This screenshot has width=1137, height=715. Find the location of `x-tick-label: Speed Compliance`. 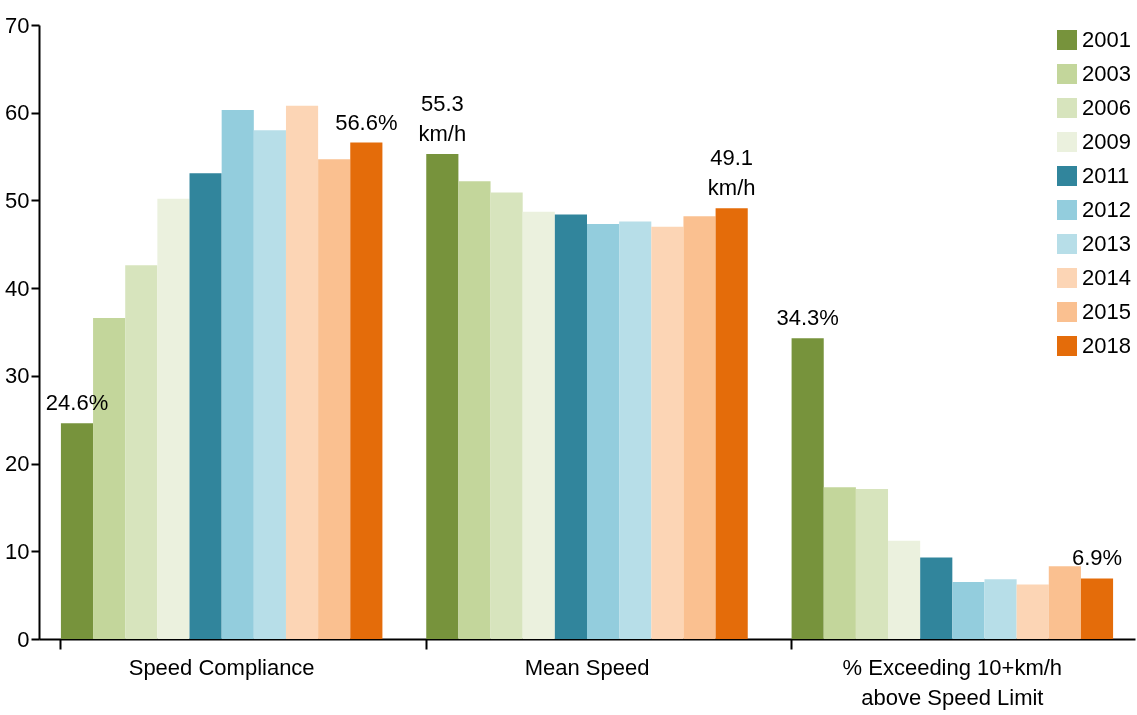

x-tick-label: Speed Compliance is located at coordinates (221, 667).